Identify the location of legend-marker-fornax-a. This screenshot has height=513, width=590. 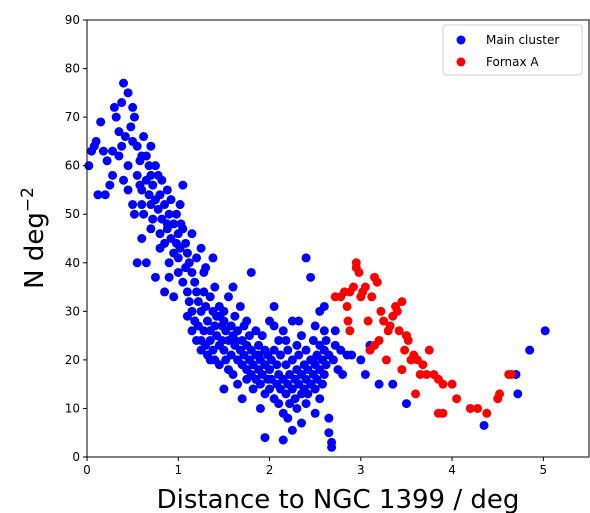
(461, 62).